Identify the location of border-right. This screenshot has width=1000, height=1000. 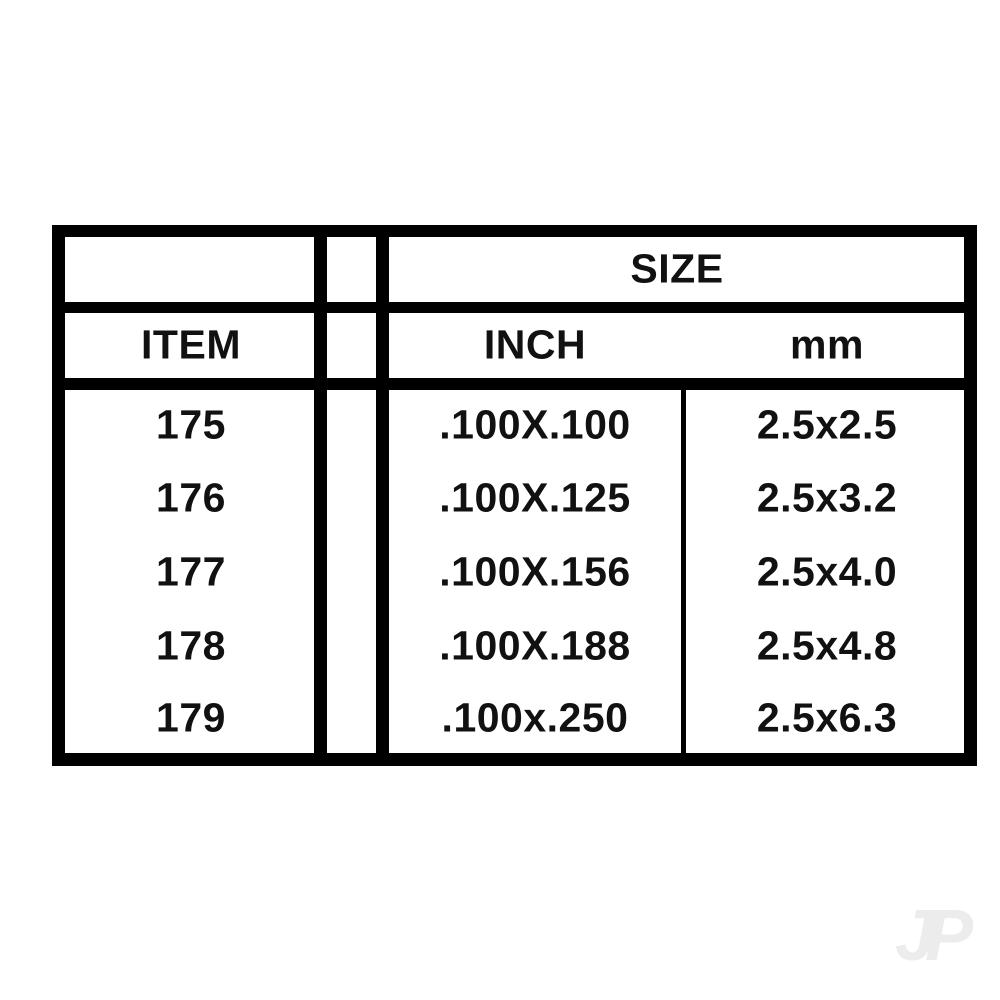
(970, 495).